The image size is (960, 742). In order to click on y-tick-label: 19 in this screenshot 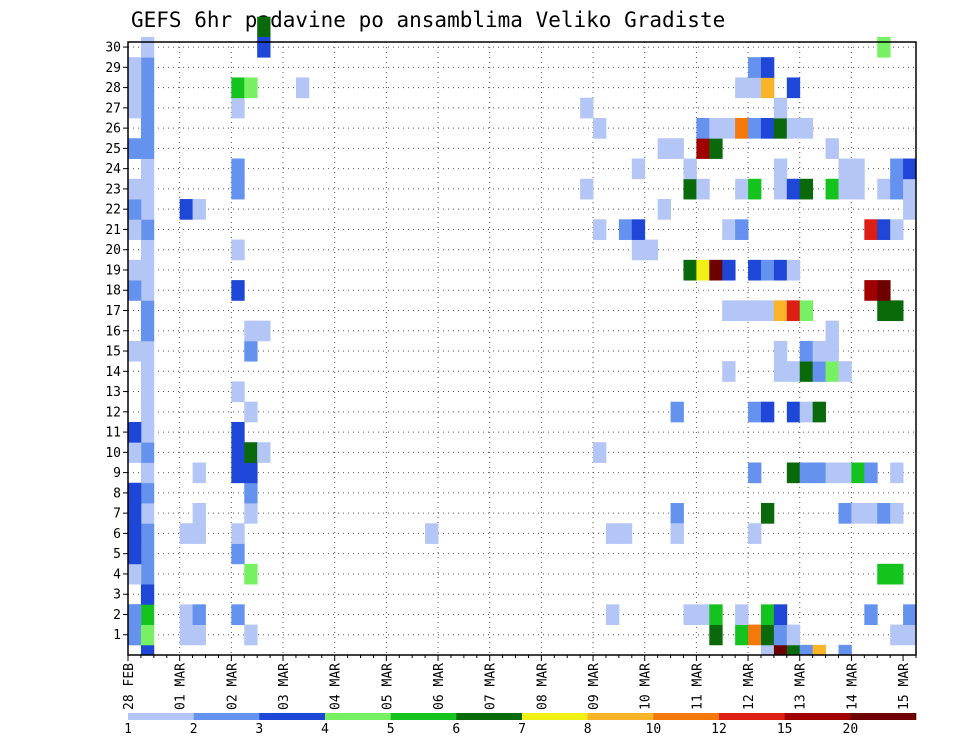, I will do `click(113, 270)`.